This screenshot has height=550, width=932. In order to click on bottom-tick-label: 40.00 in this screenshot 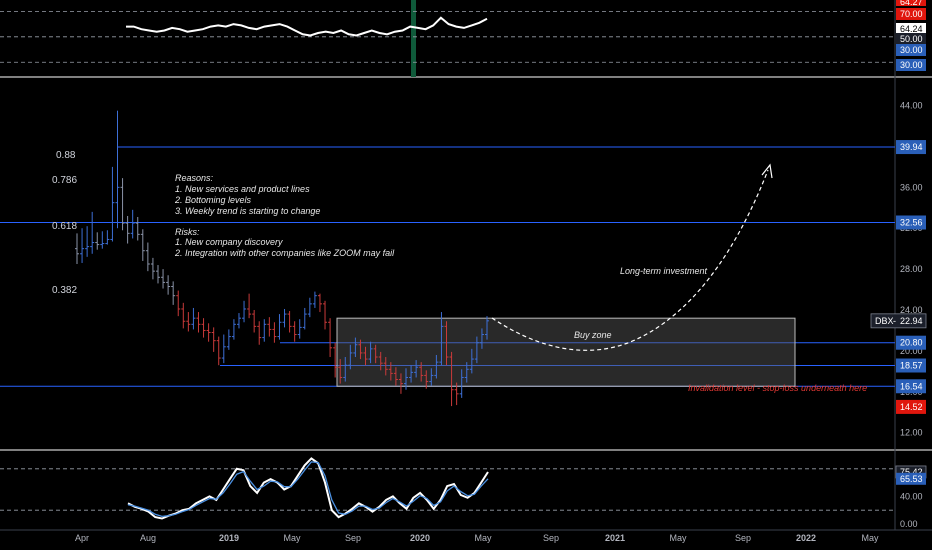, I will do `click(911, 496)`.